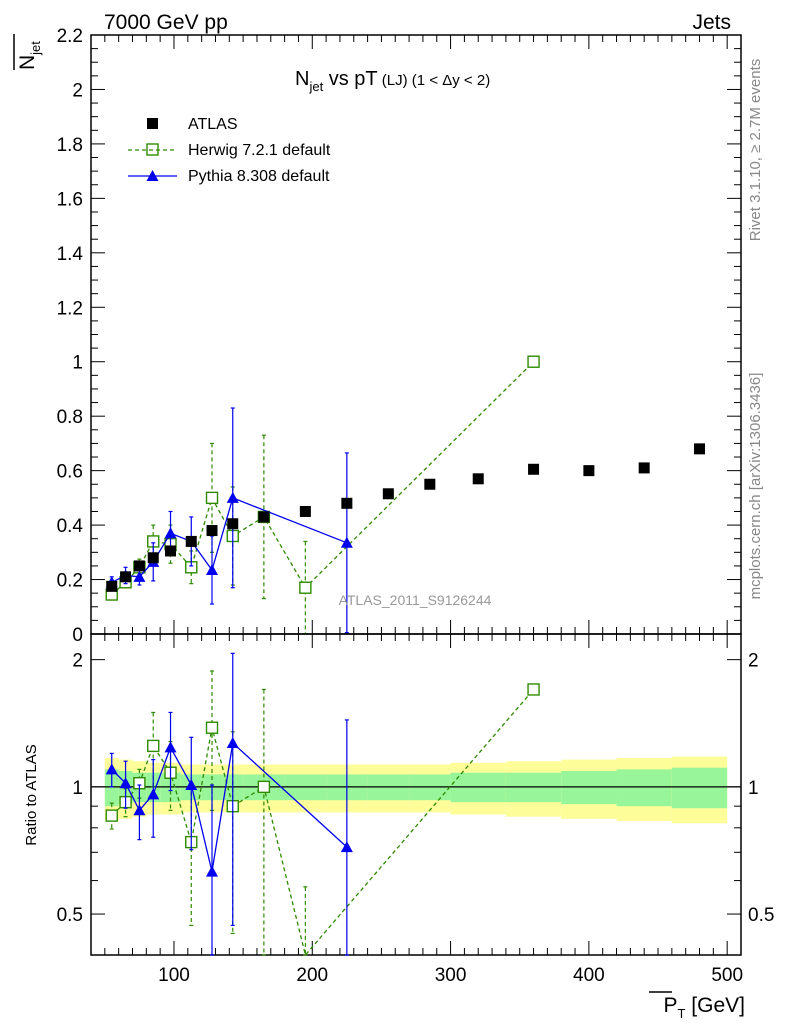 The height and width of the screenshot is (1024, 786). What do you see at coordinates (302, 79) in the screenshot?
I see `title-main: N` at bounding box center [302, 79].